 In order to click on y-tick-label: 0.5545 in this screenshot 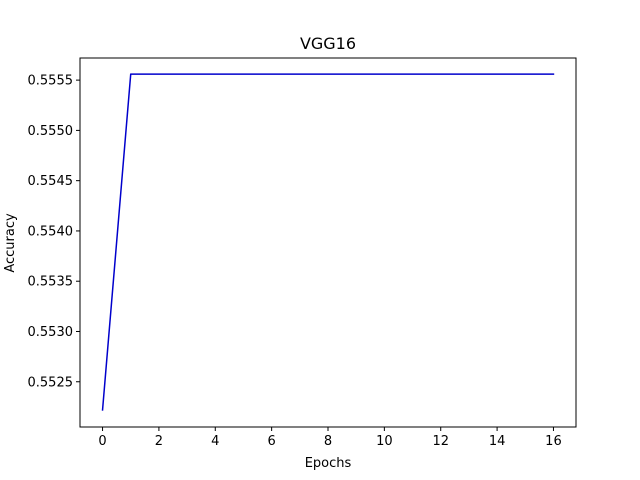, I will do `click(51, 181)`.